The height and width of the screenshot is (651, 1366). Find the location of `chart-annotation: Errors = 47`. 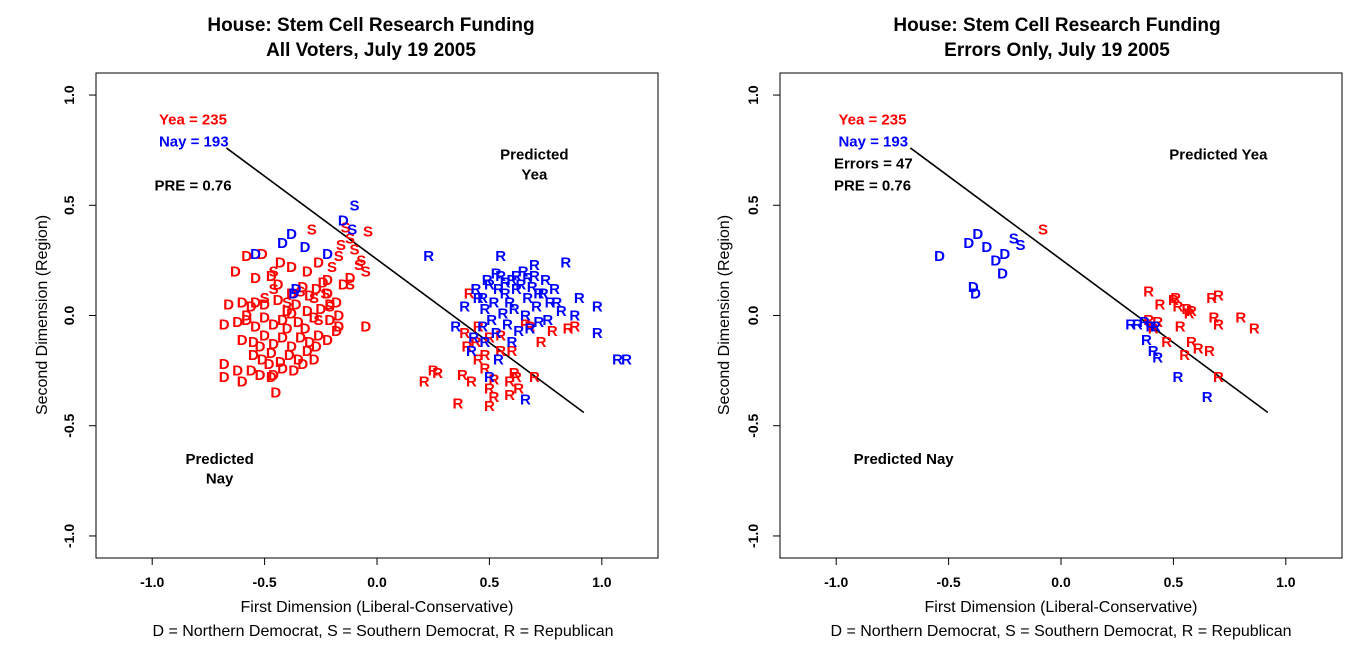

chart-annotation: Errors = 47 is located at coordinates (873, 163).